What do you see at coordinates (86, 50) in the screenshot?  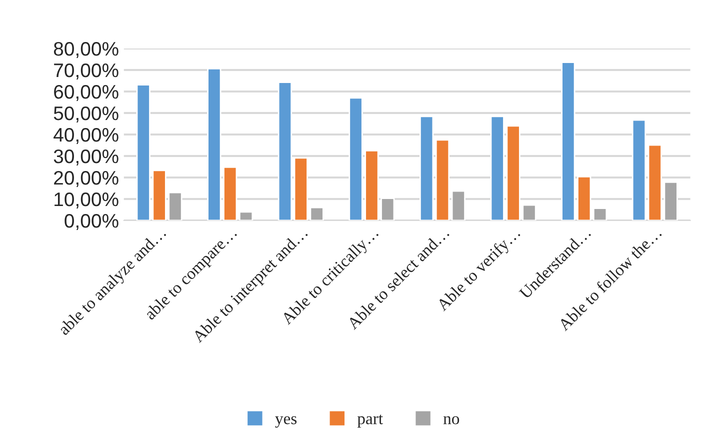 I see `y-tick-label: 80,00%` at bounding box center [86, 50].